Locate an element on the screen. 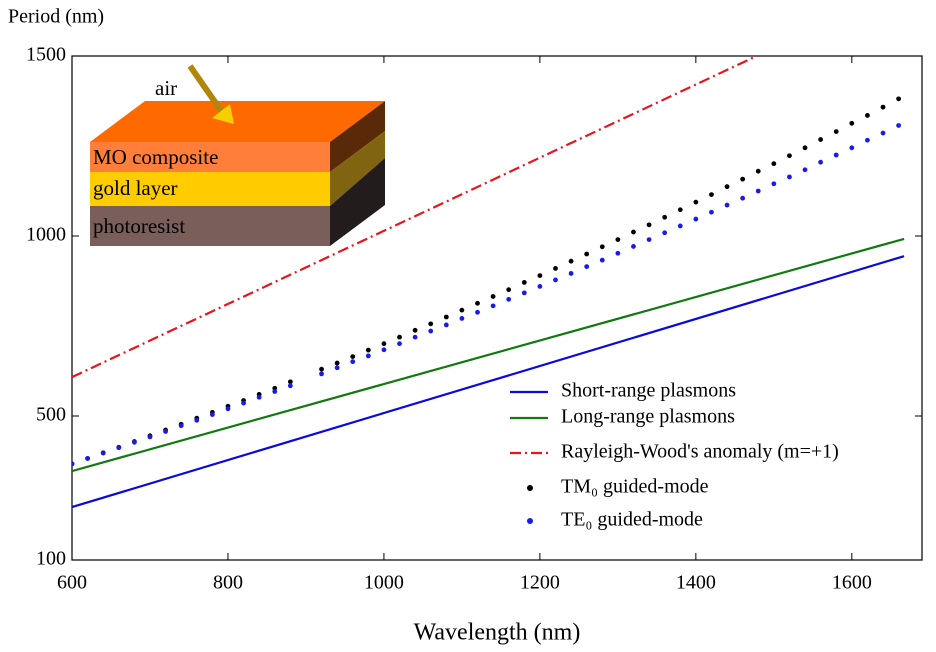 This screenshot has height=652, width=936. layer-mo is located at coordinates (210, 157).